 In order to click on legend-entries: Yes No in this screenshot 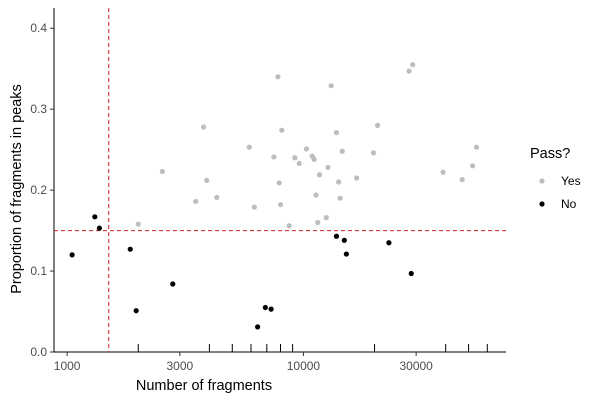, I will do `click(560, 192)`.